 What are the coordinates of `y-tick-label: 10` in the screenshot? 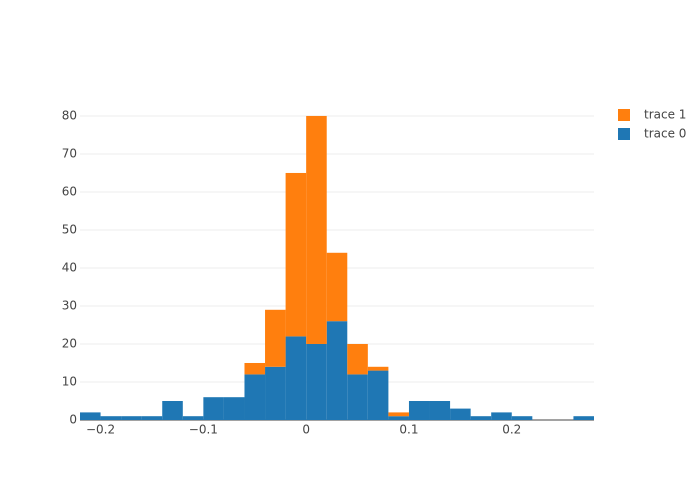 It's located at (69, 381).